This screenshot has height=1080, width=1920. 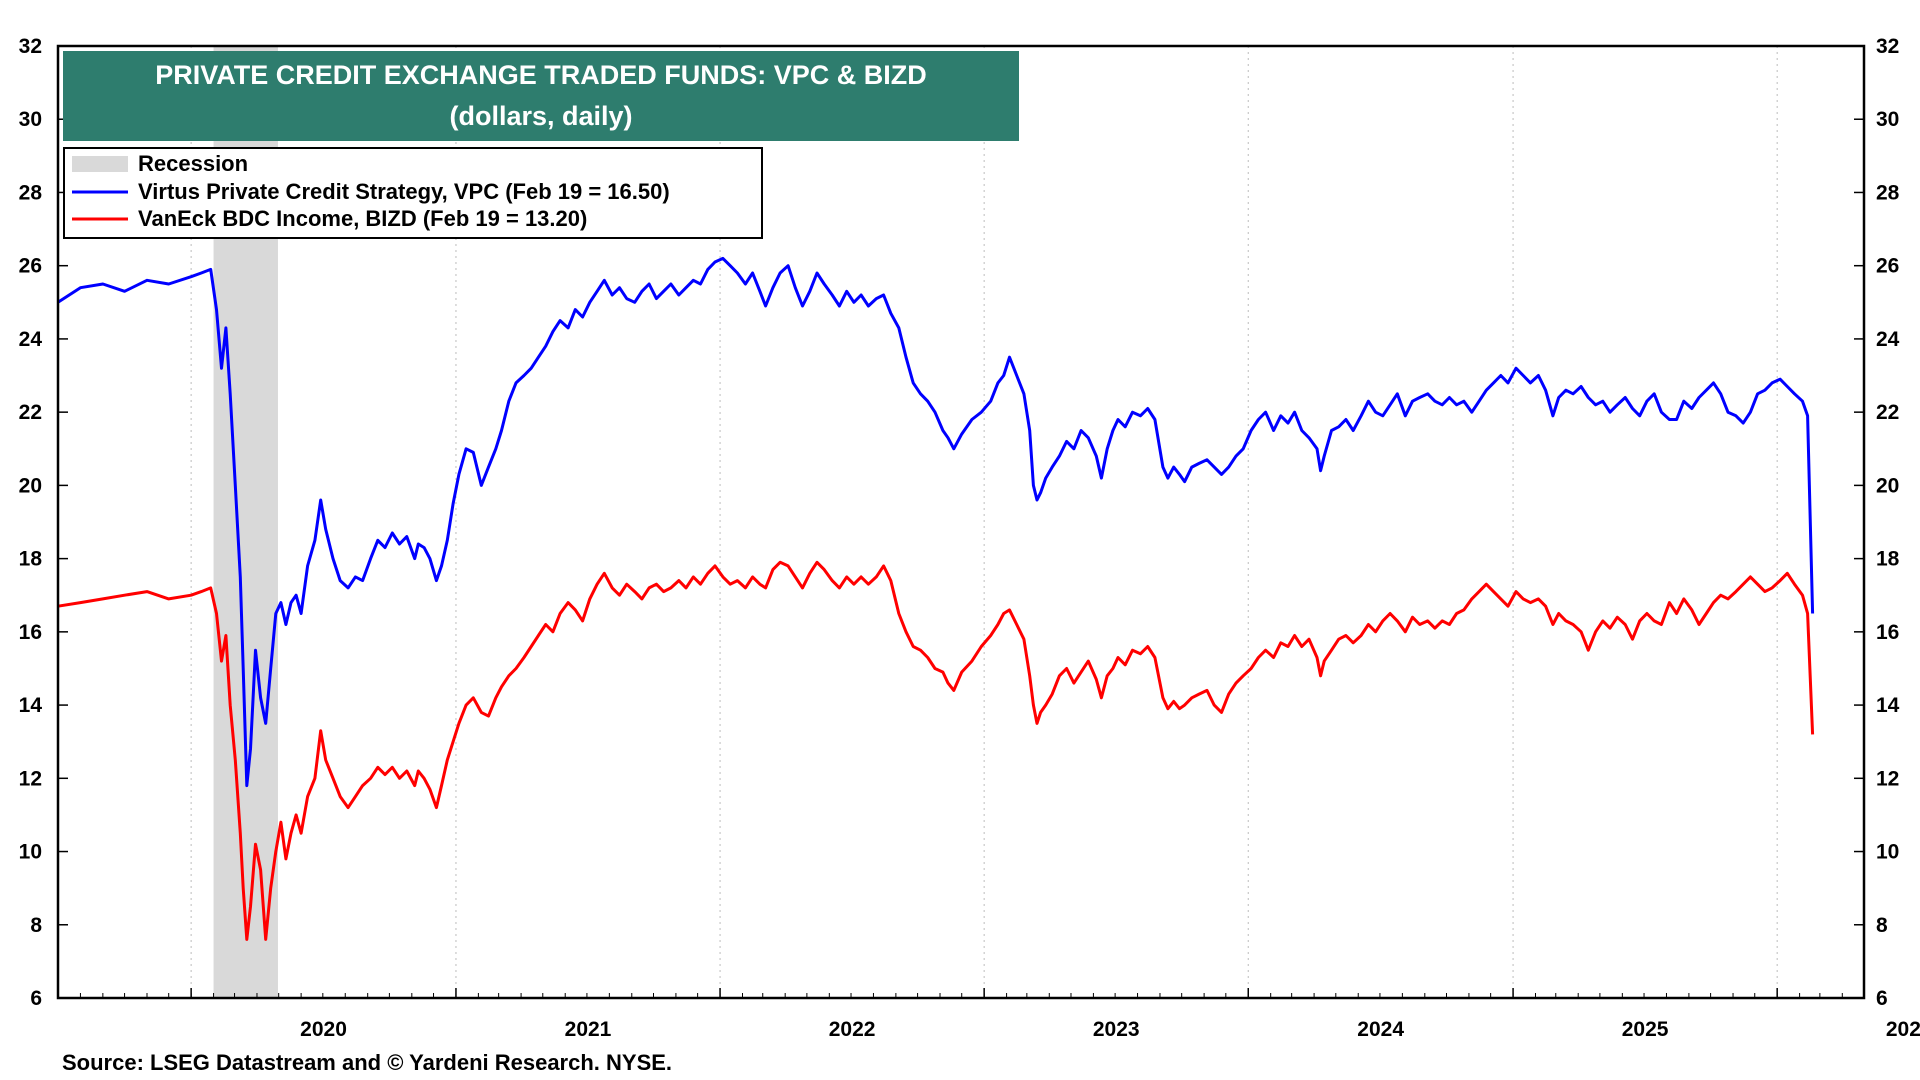 I want to click on y-tick-label-right: 20, so click(x=1887, y=485).